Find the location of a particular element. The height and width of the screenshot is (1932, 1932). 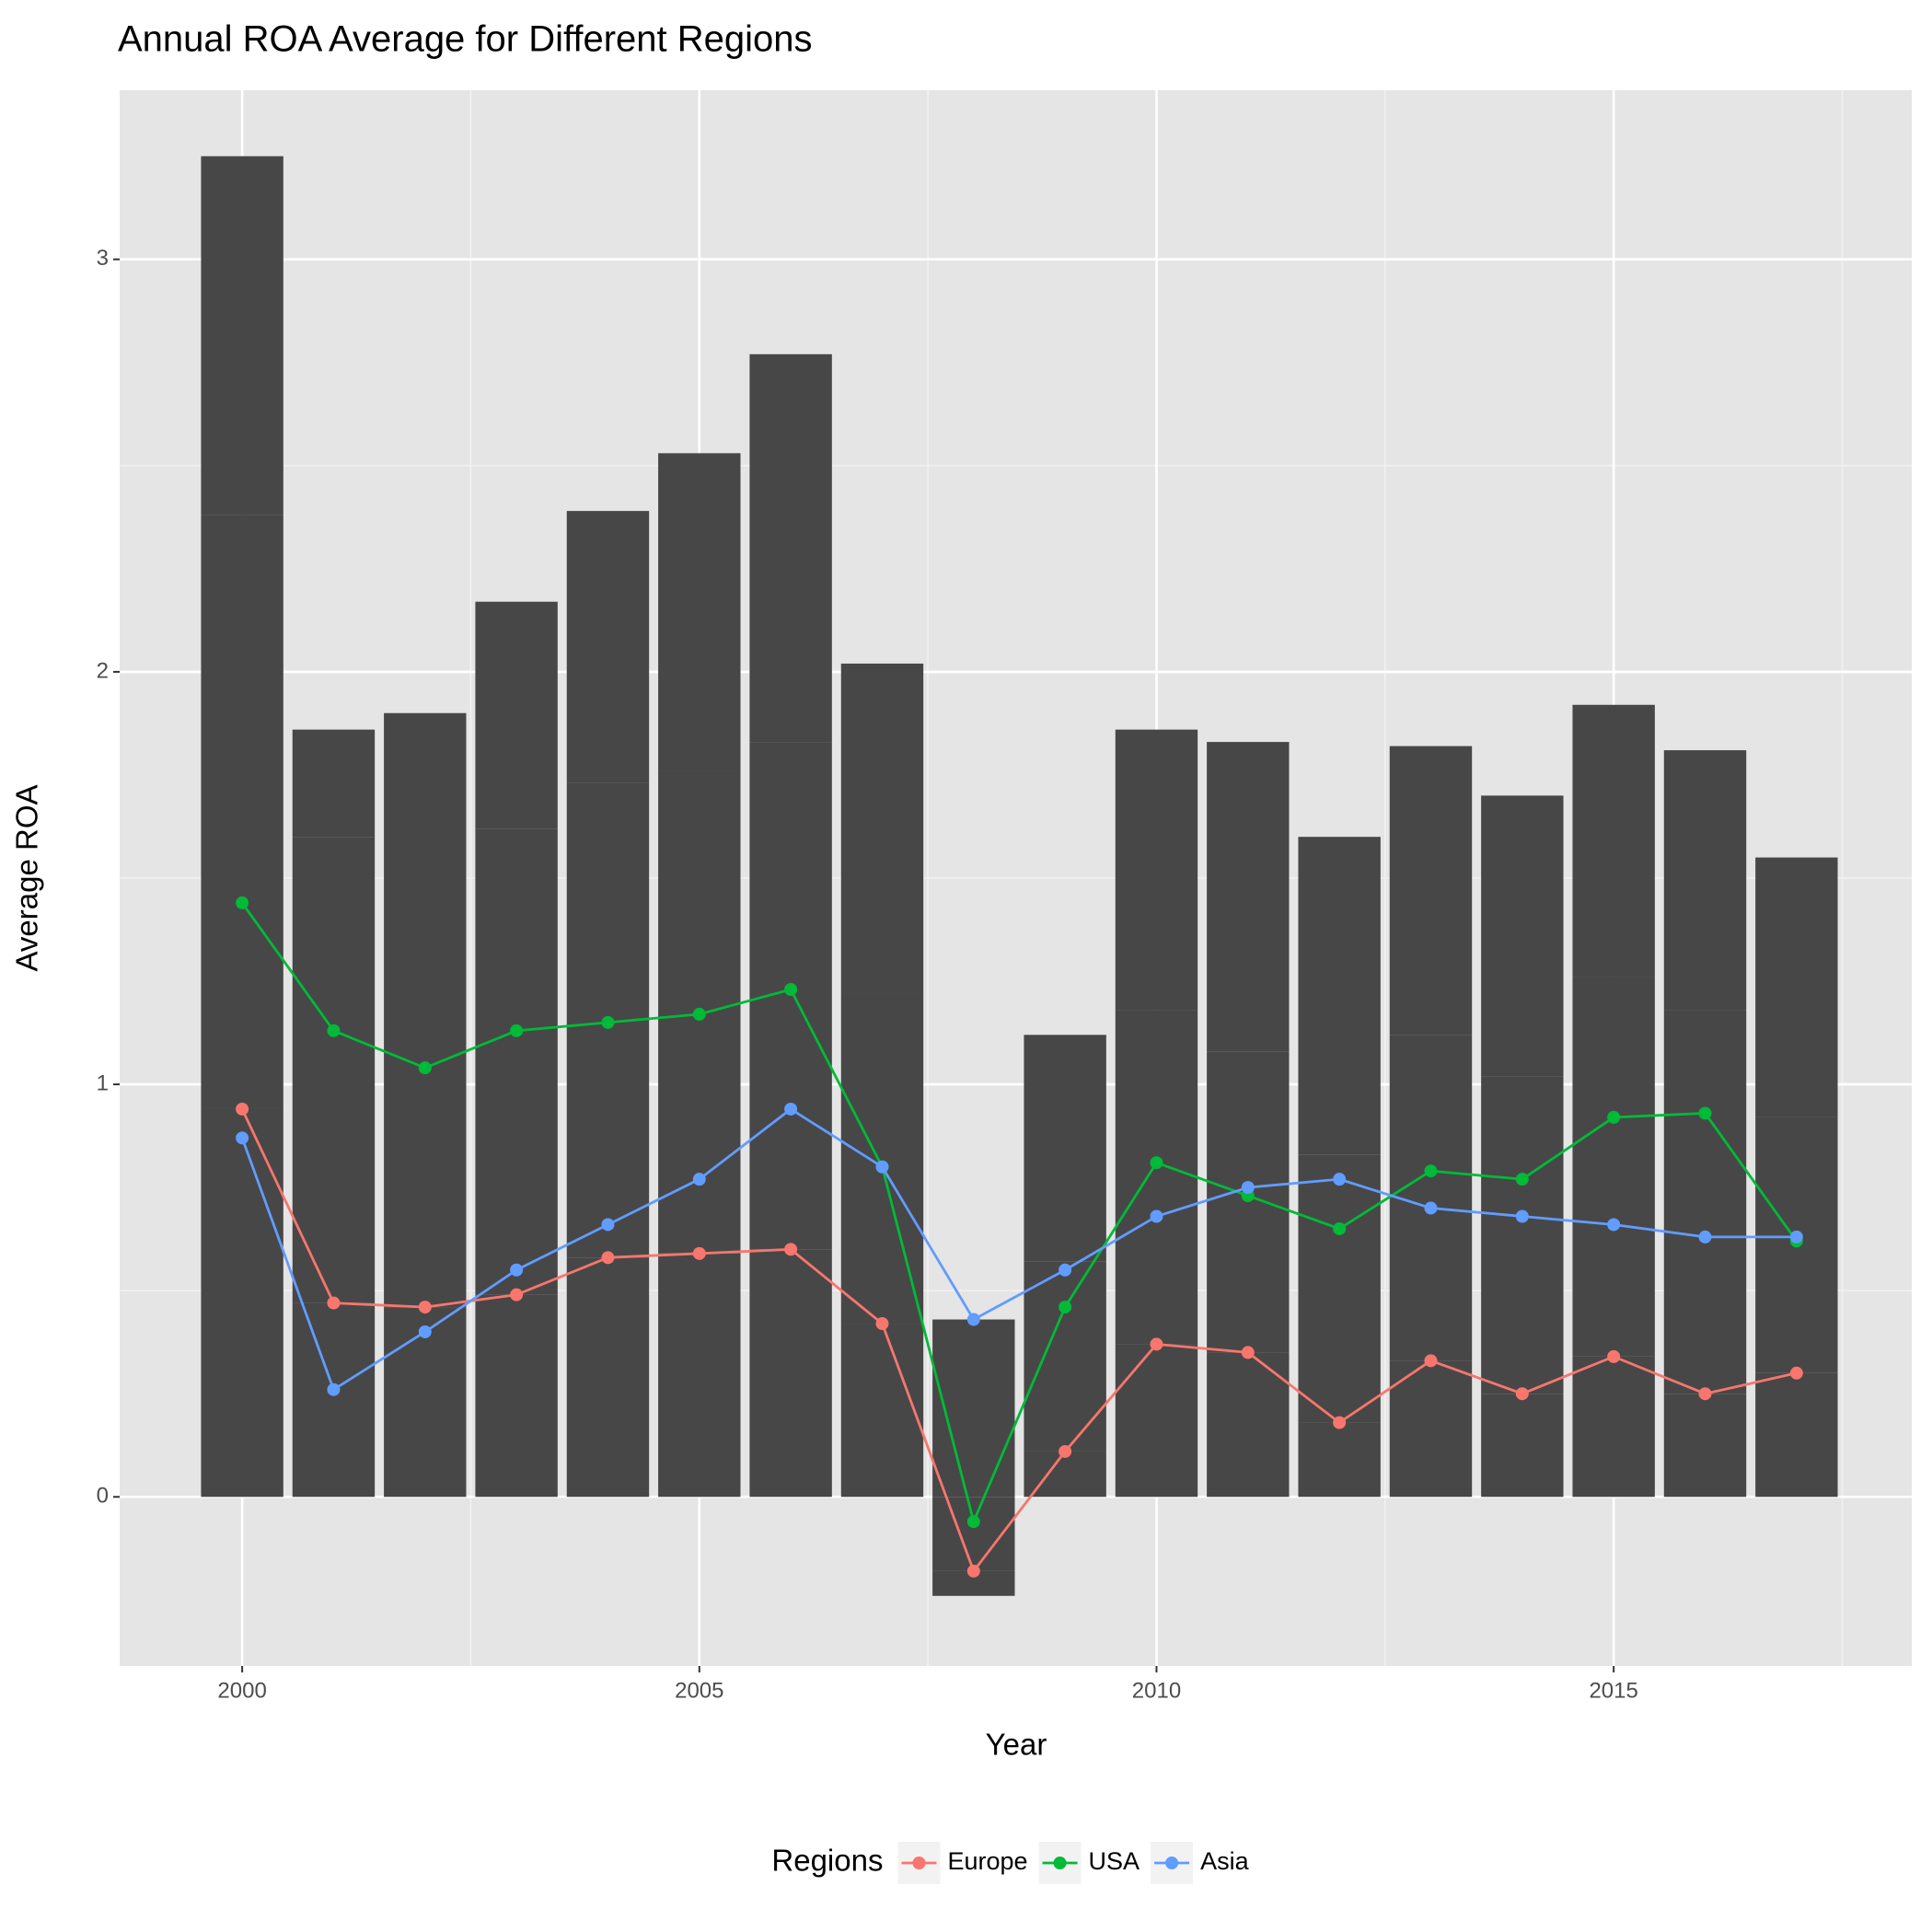

x-tick-label: 2010 is located at coordinates (1156, 1691).